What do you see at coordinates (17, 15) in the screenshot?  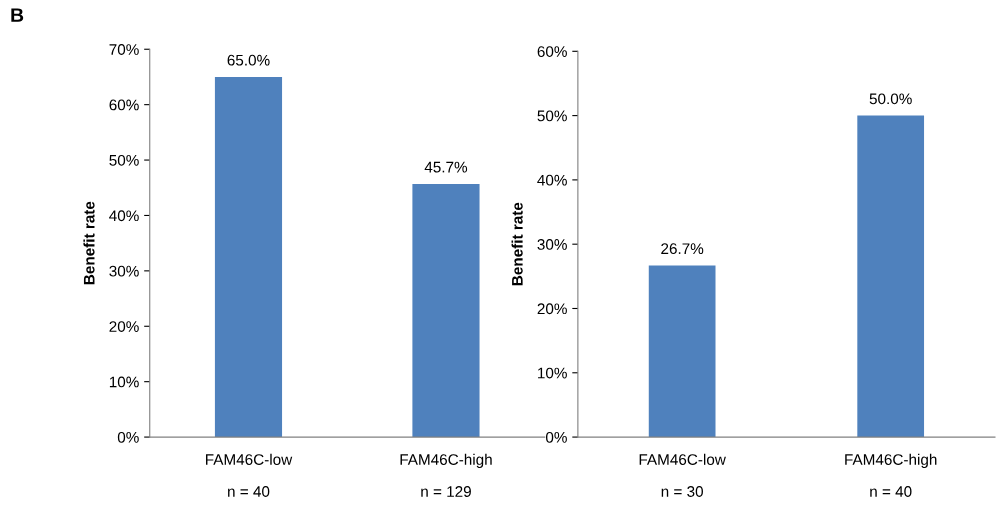 I see `text: B` at bounding box center [17, 15].